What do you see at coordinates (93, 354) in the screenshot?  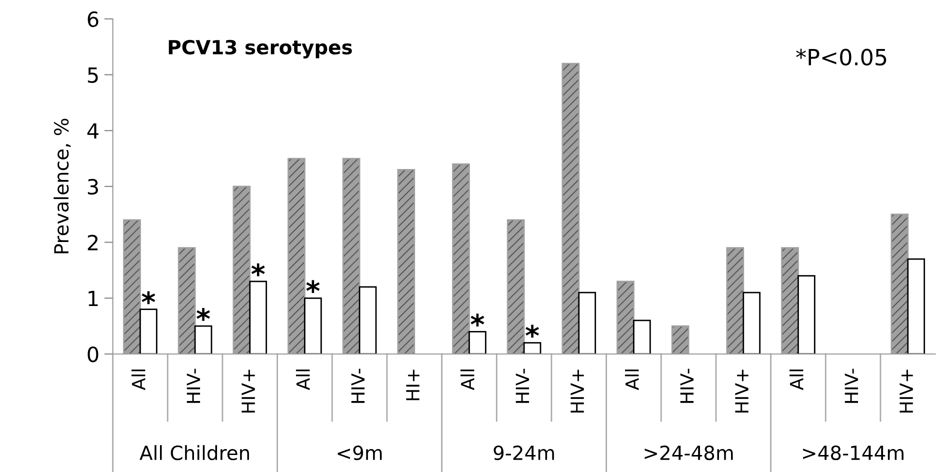 I see `y-tick-label: 0` at bounding box center [93, 354].